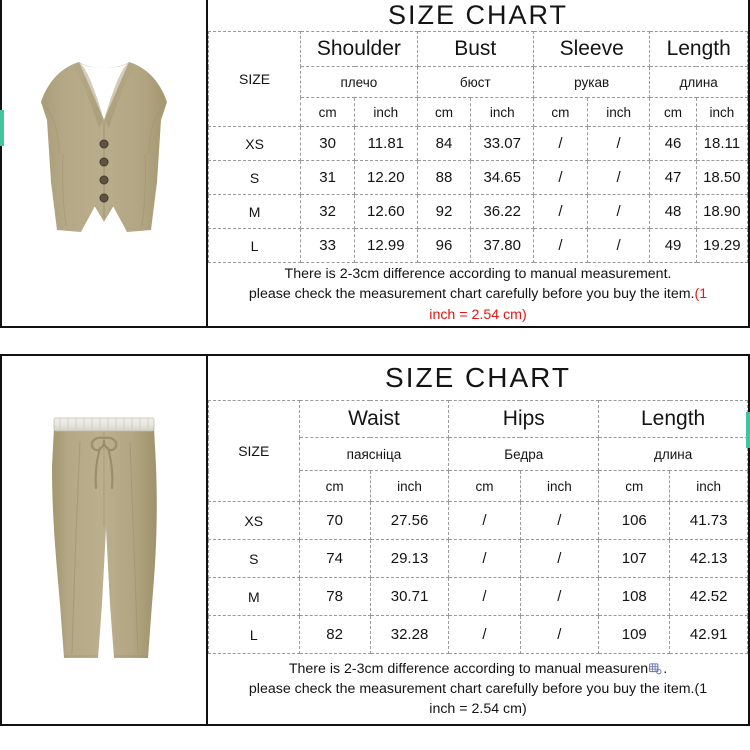  Describe the element at coordinates (502, 112) in the screenshot. I see `unit-bust-inch: inch` at that location.